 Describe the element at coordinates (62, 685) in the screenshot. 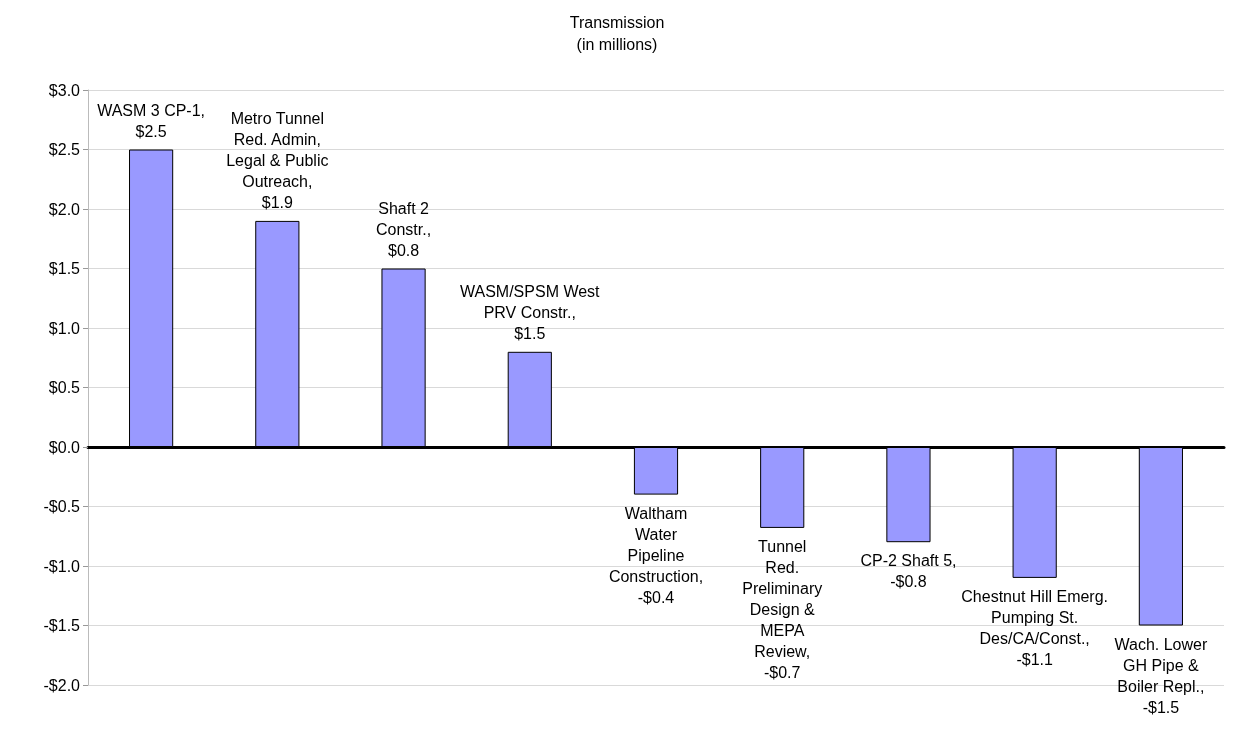

I see `y-tick-label: -$2.0` at that location.